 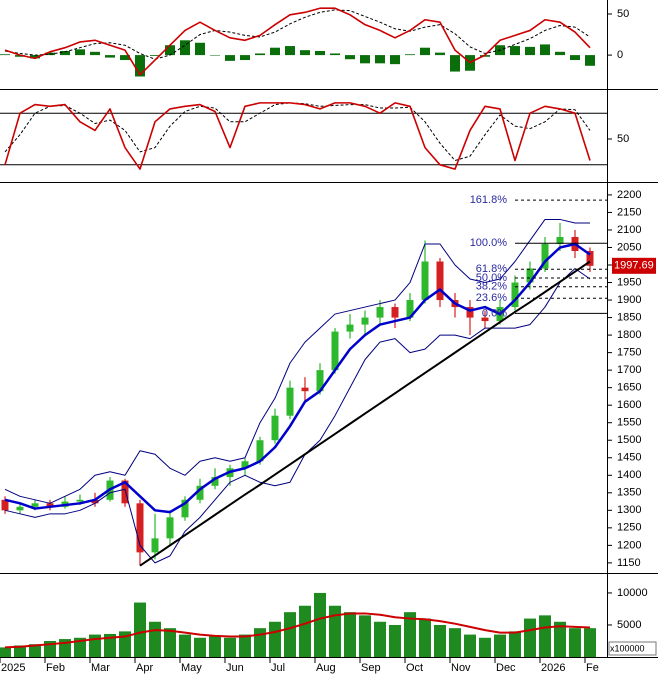 What do you see at coordinates (55, 668) in the screenshot?
I see `x-tick-label: Feb` at bounding box center [55, 668].